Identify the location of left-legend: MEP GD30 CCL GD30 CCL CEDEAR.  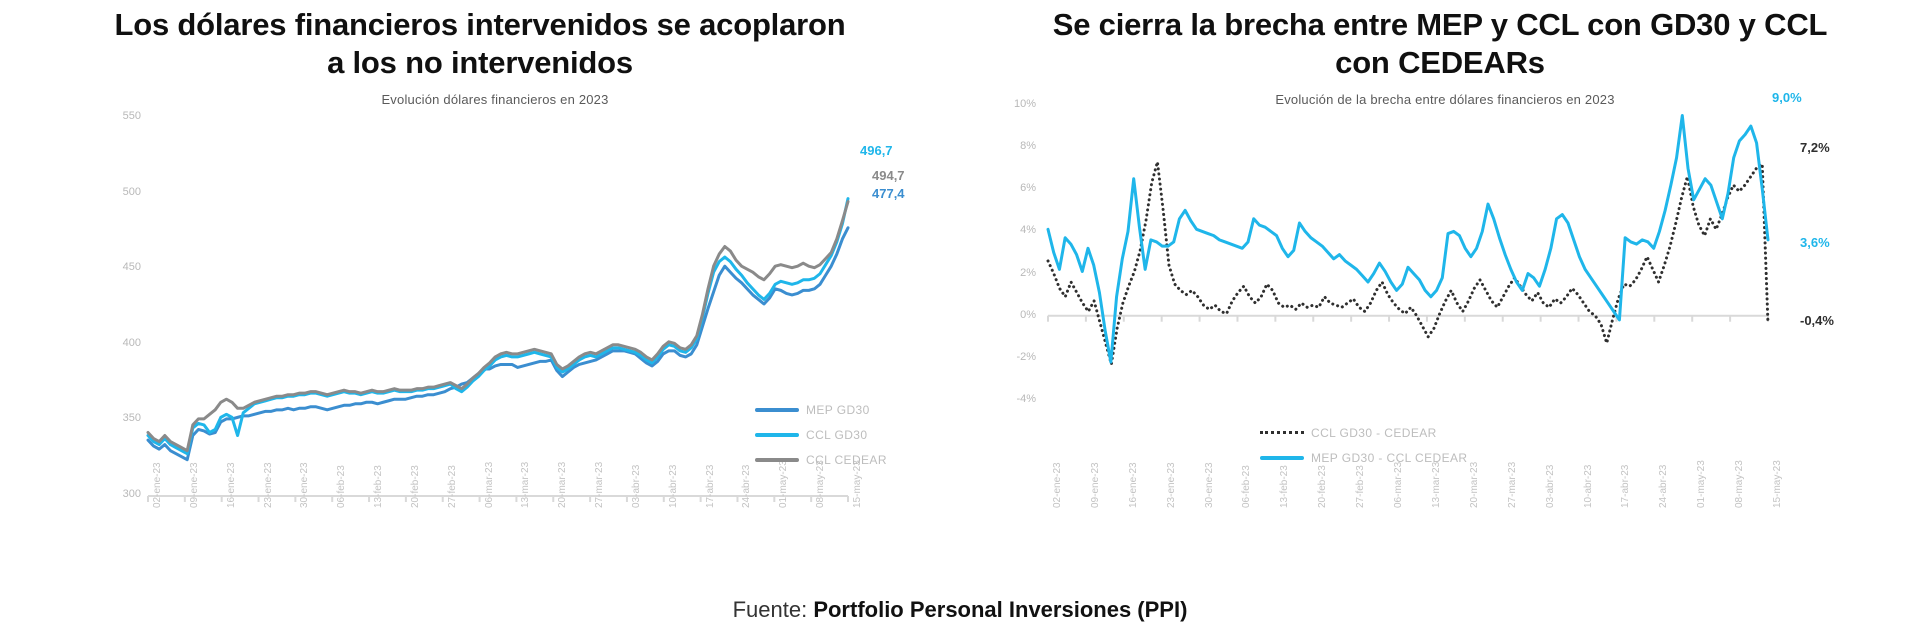
(821, 434).